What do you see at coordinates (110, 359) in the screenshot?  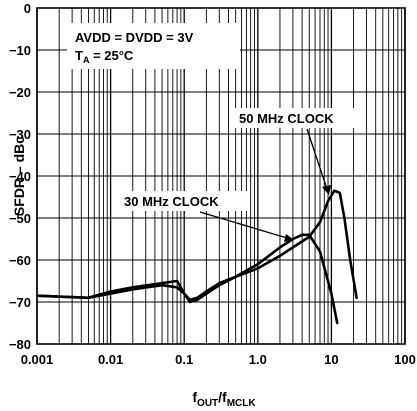 I see `x-tick-label: 0.01` at bounding box center [110, 359].